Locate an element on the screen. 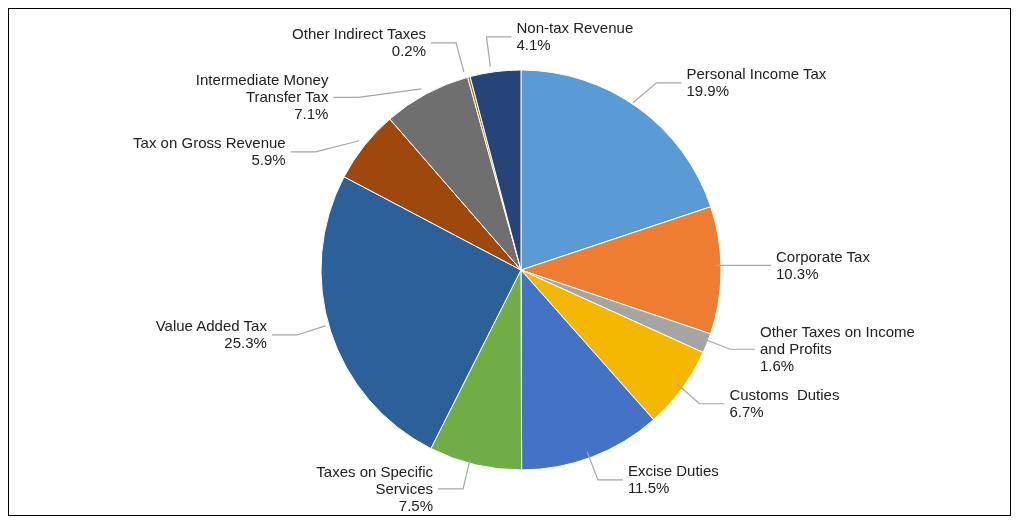  slice-label: Other Taxes on Income and Profits is located at coordinates (837, 340).